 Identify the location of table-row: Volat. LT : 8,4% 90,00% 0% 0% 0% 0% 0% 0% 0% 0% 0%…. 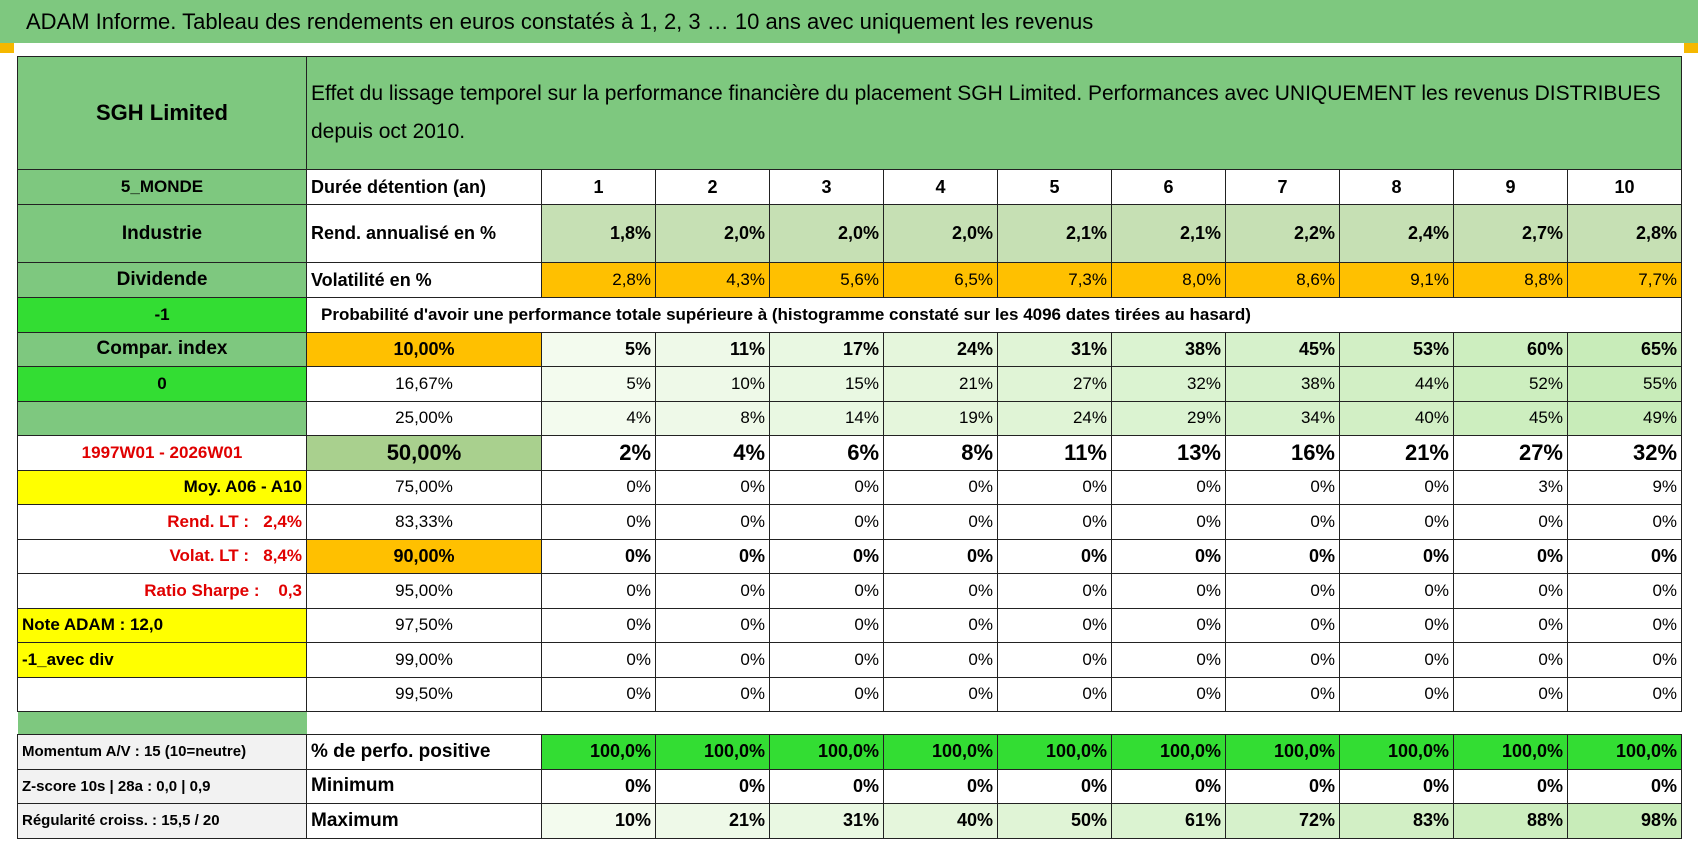
(850, 556).